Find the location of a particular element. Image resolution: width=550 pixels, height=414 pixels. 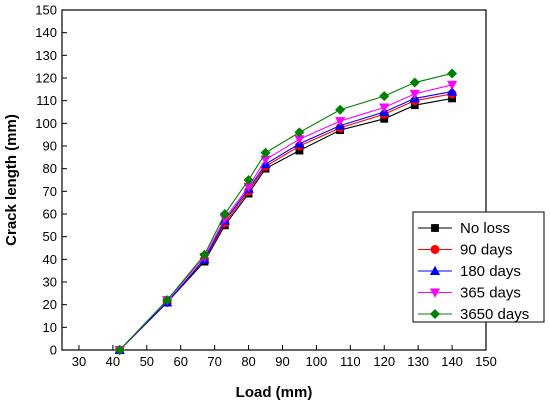

legend-item: 90 days is located at coordinates (465, 250).